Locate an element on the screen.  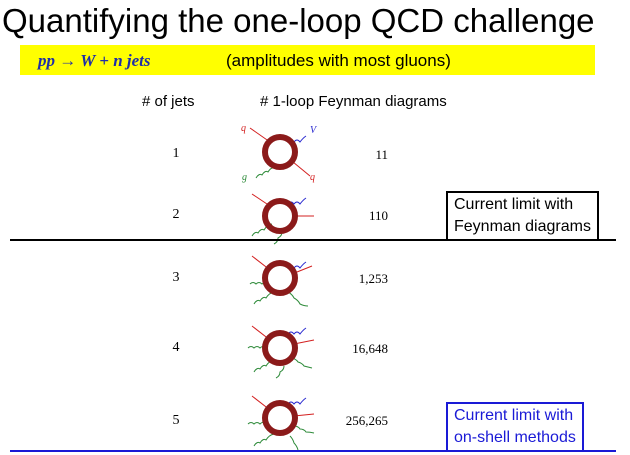
onshell-limit-line1: Current limit with is located at coordinates (514, 415).